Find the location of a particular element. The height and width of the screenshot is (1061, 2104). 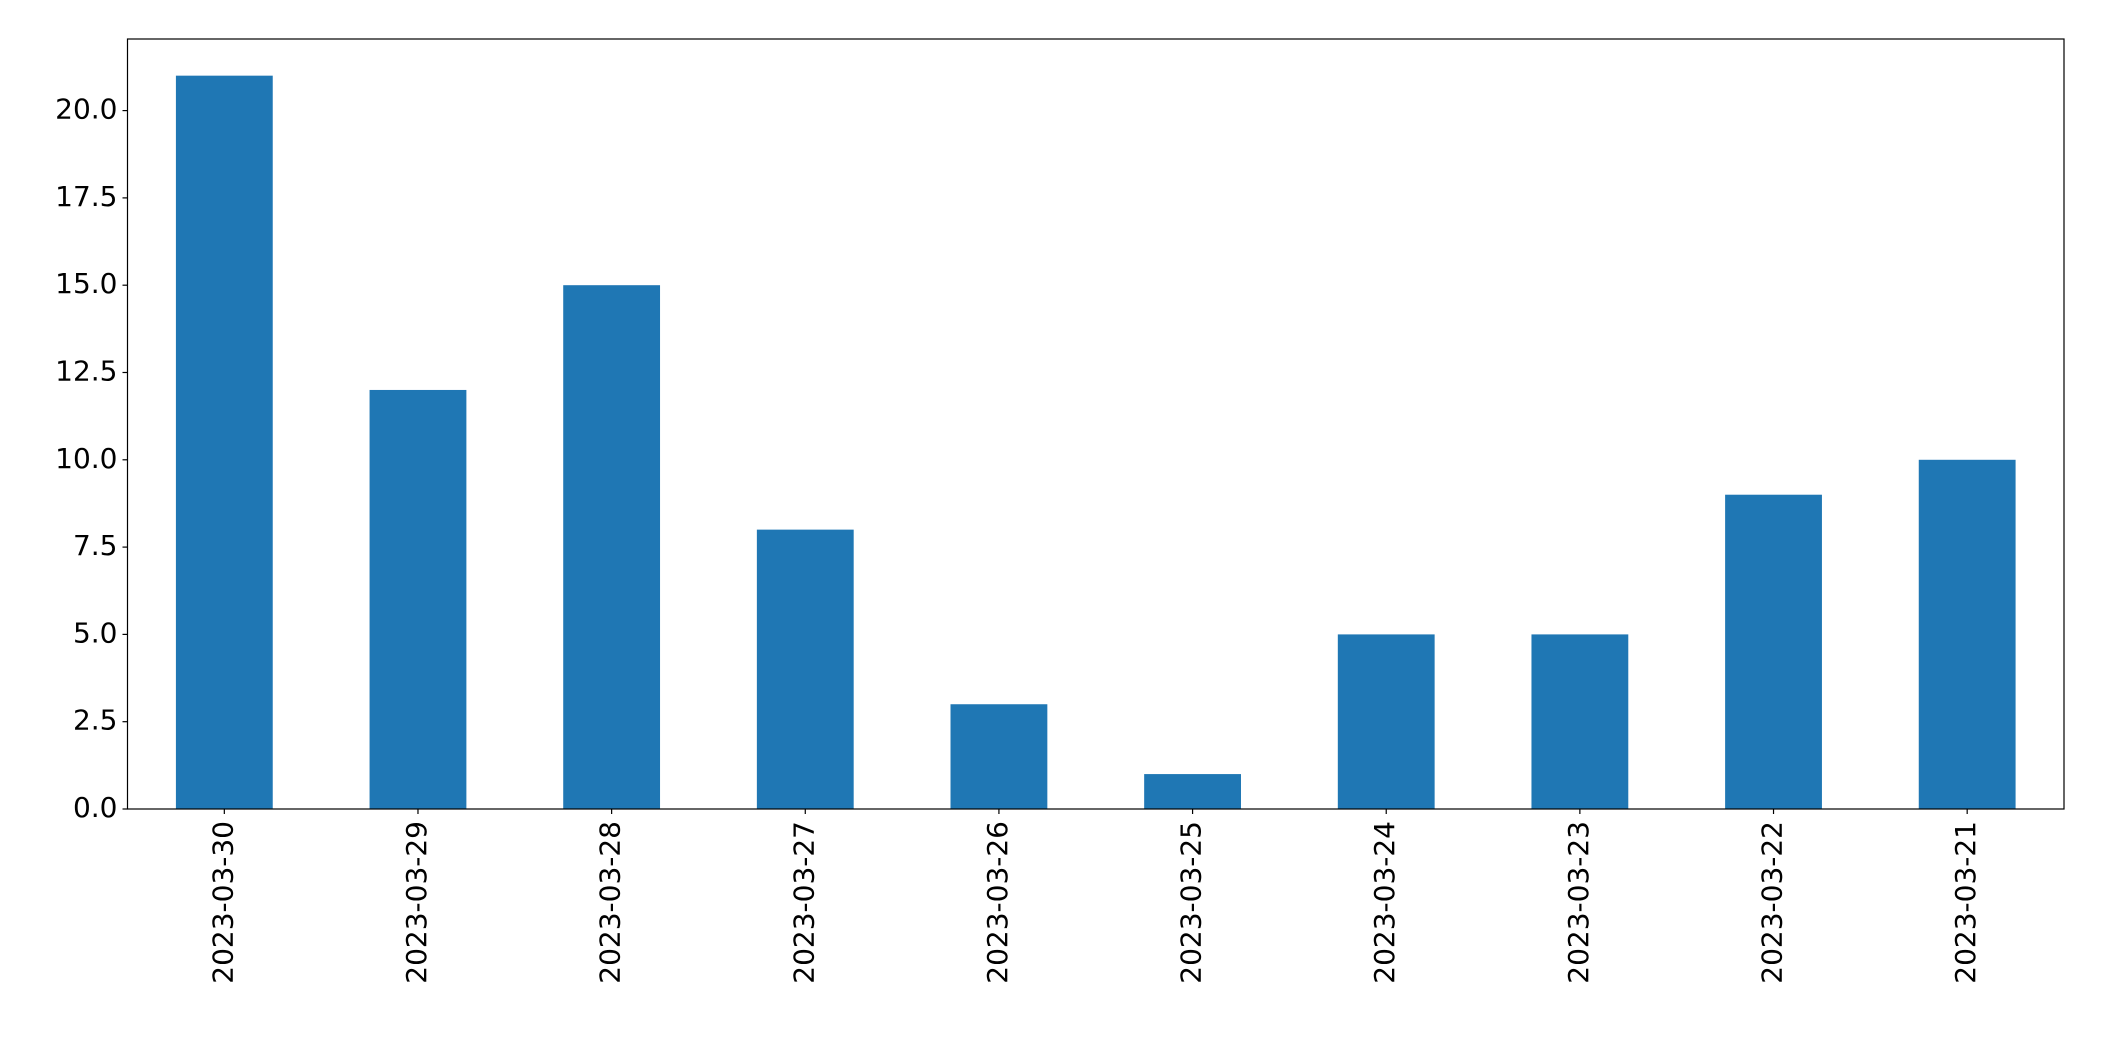

x-tick-label: 2023-03-22 is located at coordinates (1772, 902).